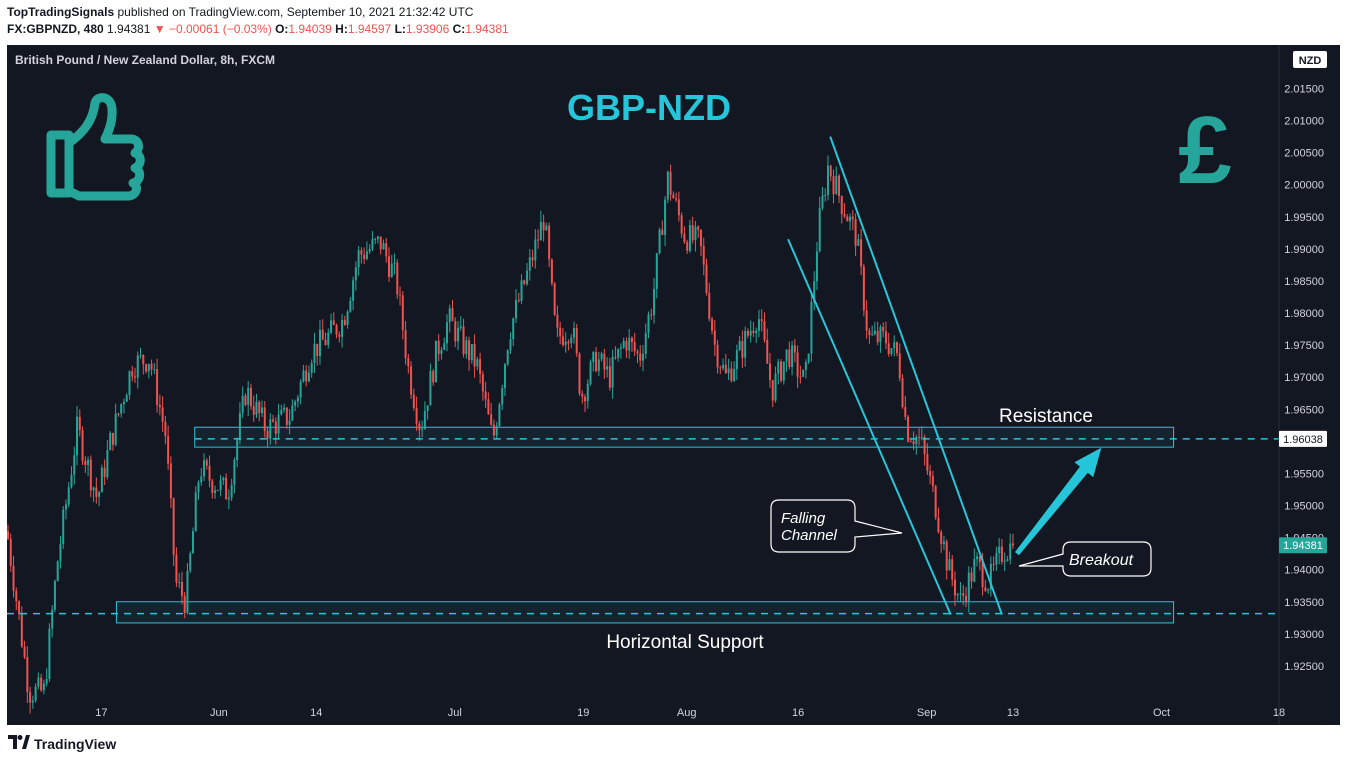  Describe the element at coordinates (62, 744) in the screenshot. I see `tradingview-footer: TradingView` at that location.